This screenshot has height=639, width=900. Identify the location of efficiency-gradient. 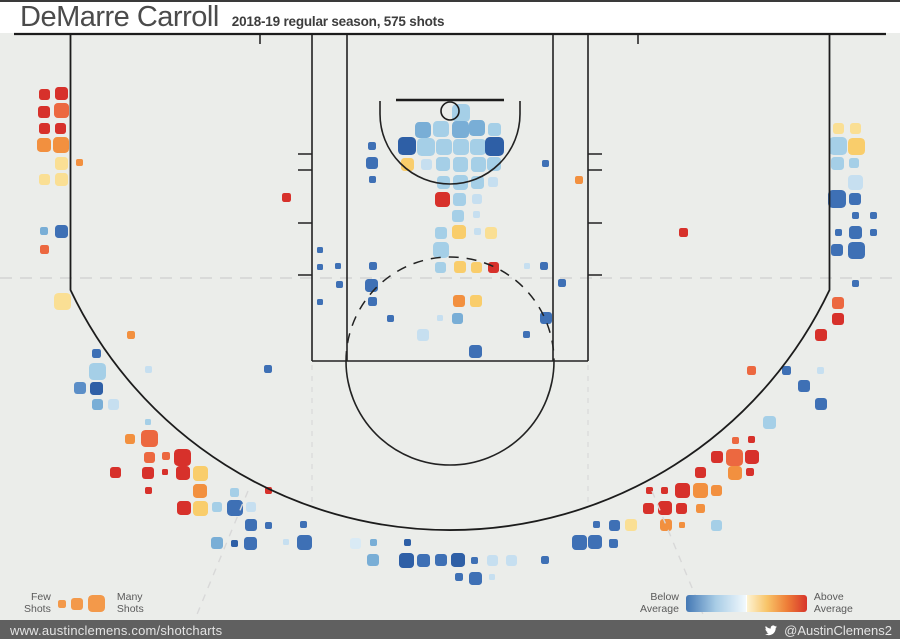
(746, 604).